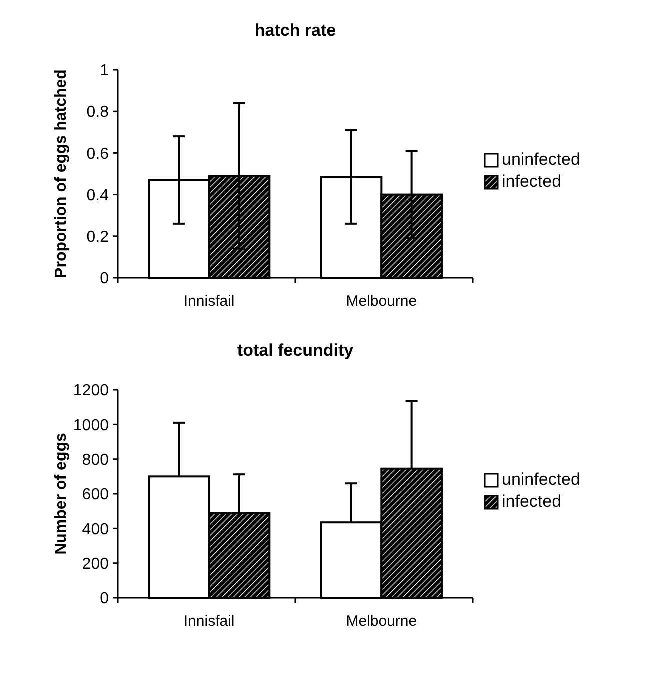 The image size is (647, 679). I want to click on y-axis-title: Number of eggs, so click(61, 494).